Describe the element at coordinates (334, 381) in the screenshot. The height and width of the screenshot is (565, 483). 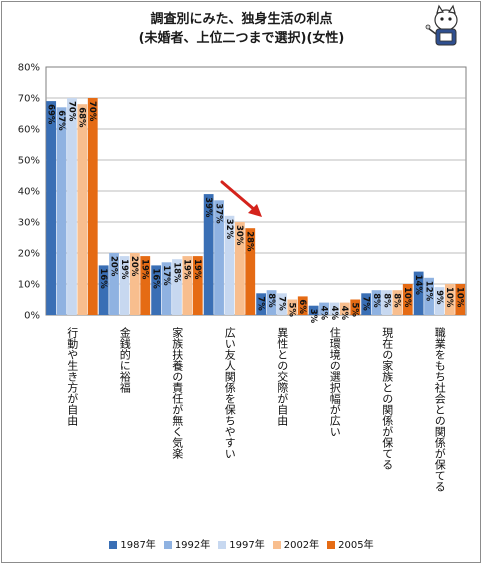
I see `category-label: 住環境の選択幅が広い` at that location.